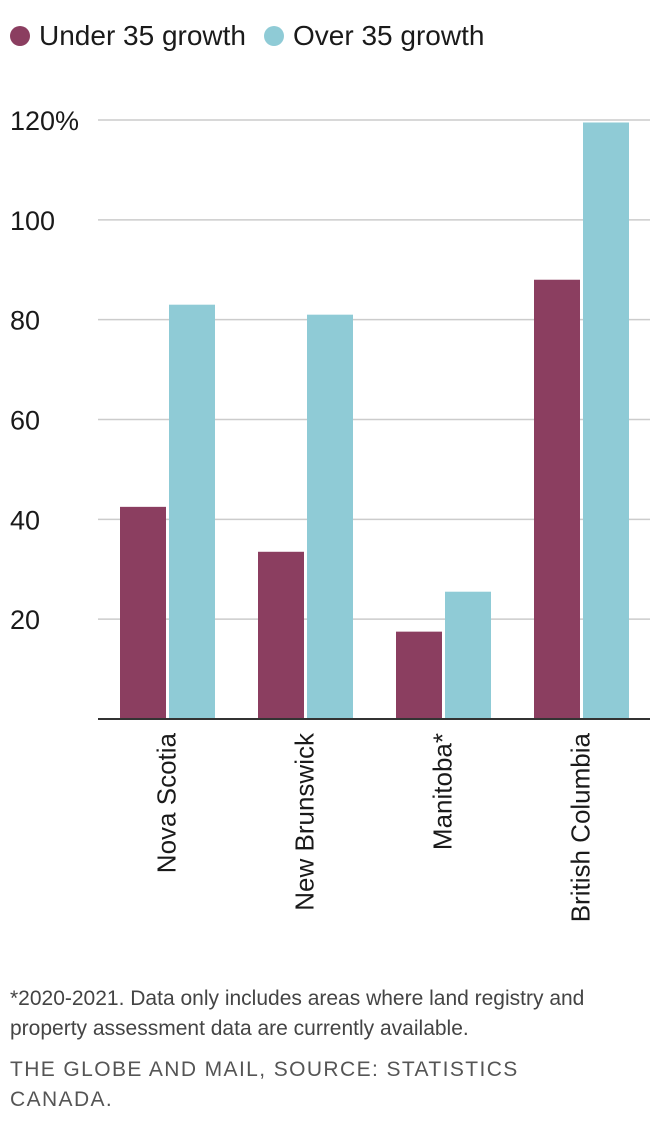  What do you see at coordinates (25, 620) in the screenshot?
I see `y-tick-label-20: 20` at bounding box center [25, 620].